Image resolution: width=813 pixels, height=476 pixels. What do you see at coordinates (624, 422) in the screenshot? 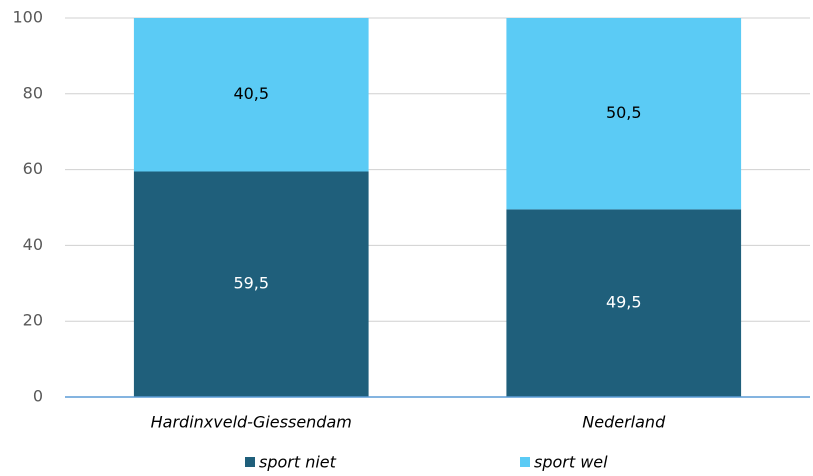
I see `x-tick-label: Nederland` at bounding box center [624, 422].